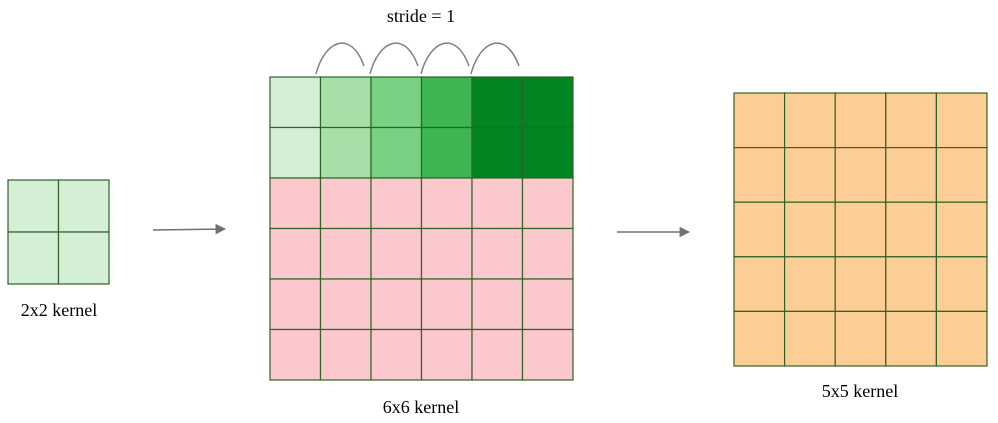 The image size is (998, 423). I want to click on output-cell-r5-c4, so click(911, 338).